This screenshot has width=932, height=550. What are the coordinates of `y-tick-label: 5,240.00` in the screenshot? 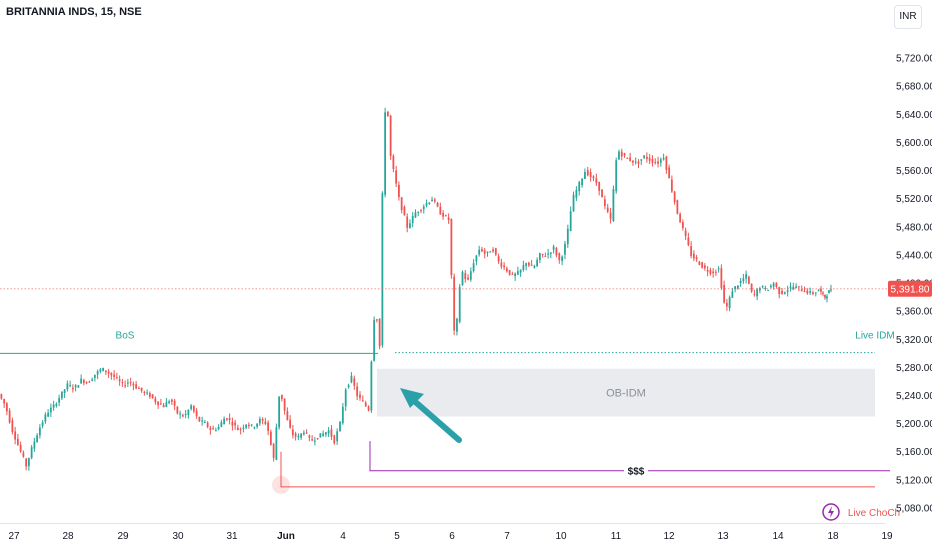 It's located at (914, 396).